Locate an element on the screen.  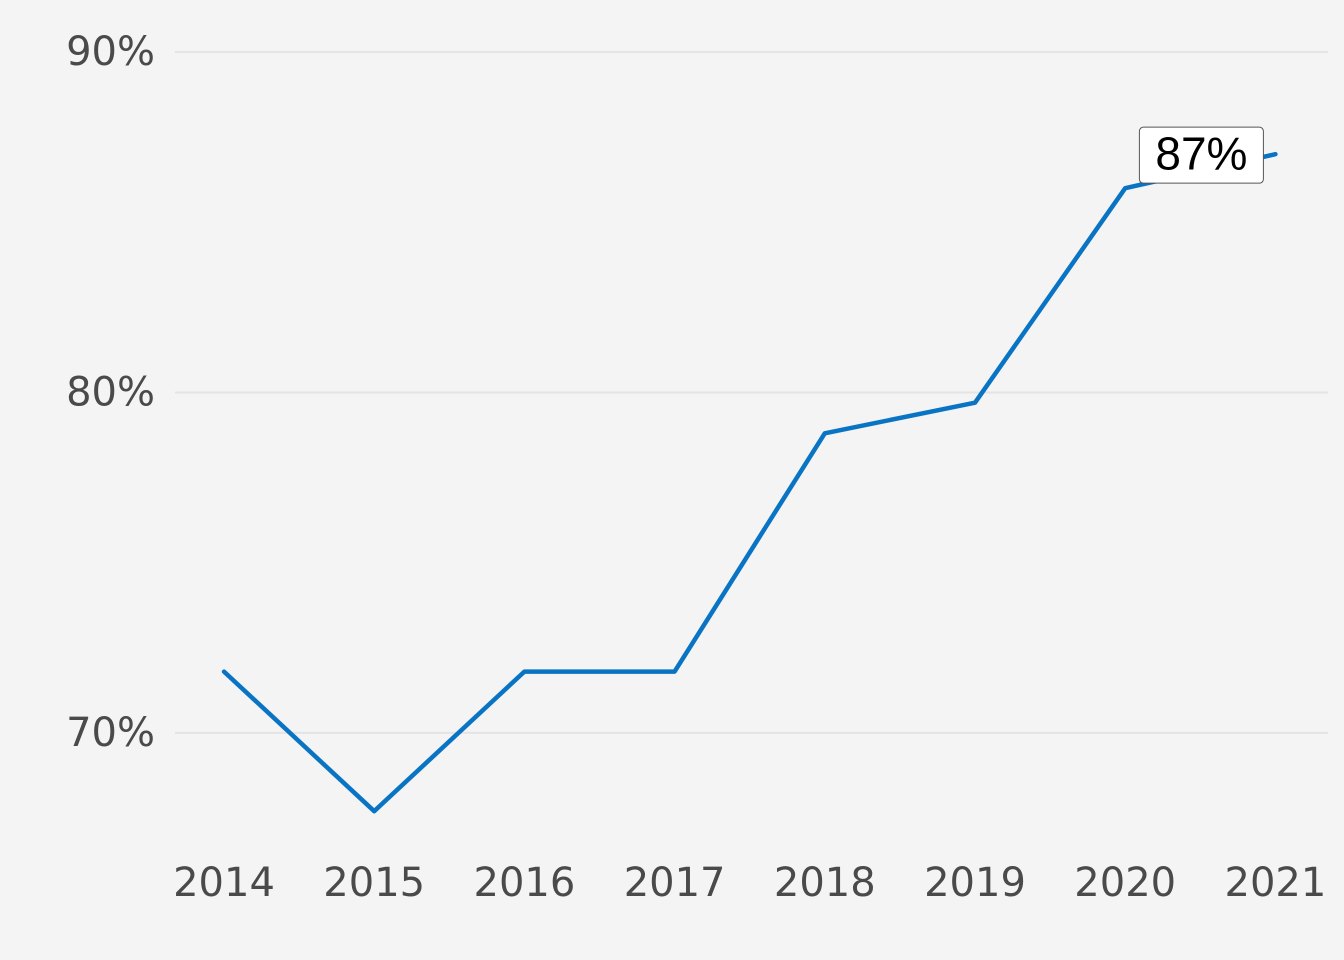
value-label: 87% is located at coordinates (1201, 153).